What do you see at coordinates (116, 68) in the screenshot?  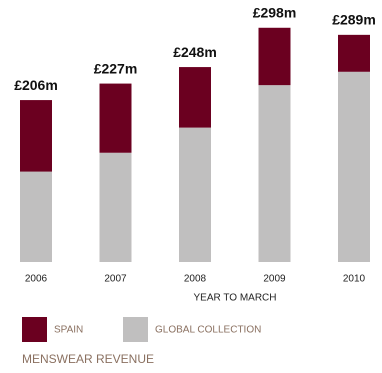 I see `total-label: £227m` at bounding box center [116, 68].